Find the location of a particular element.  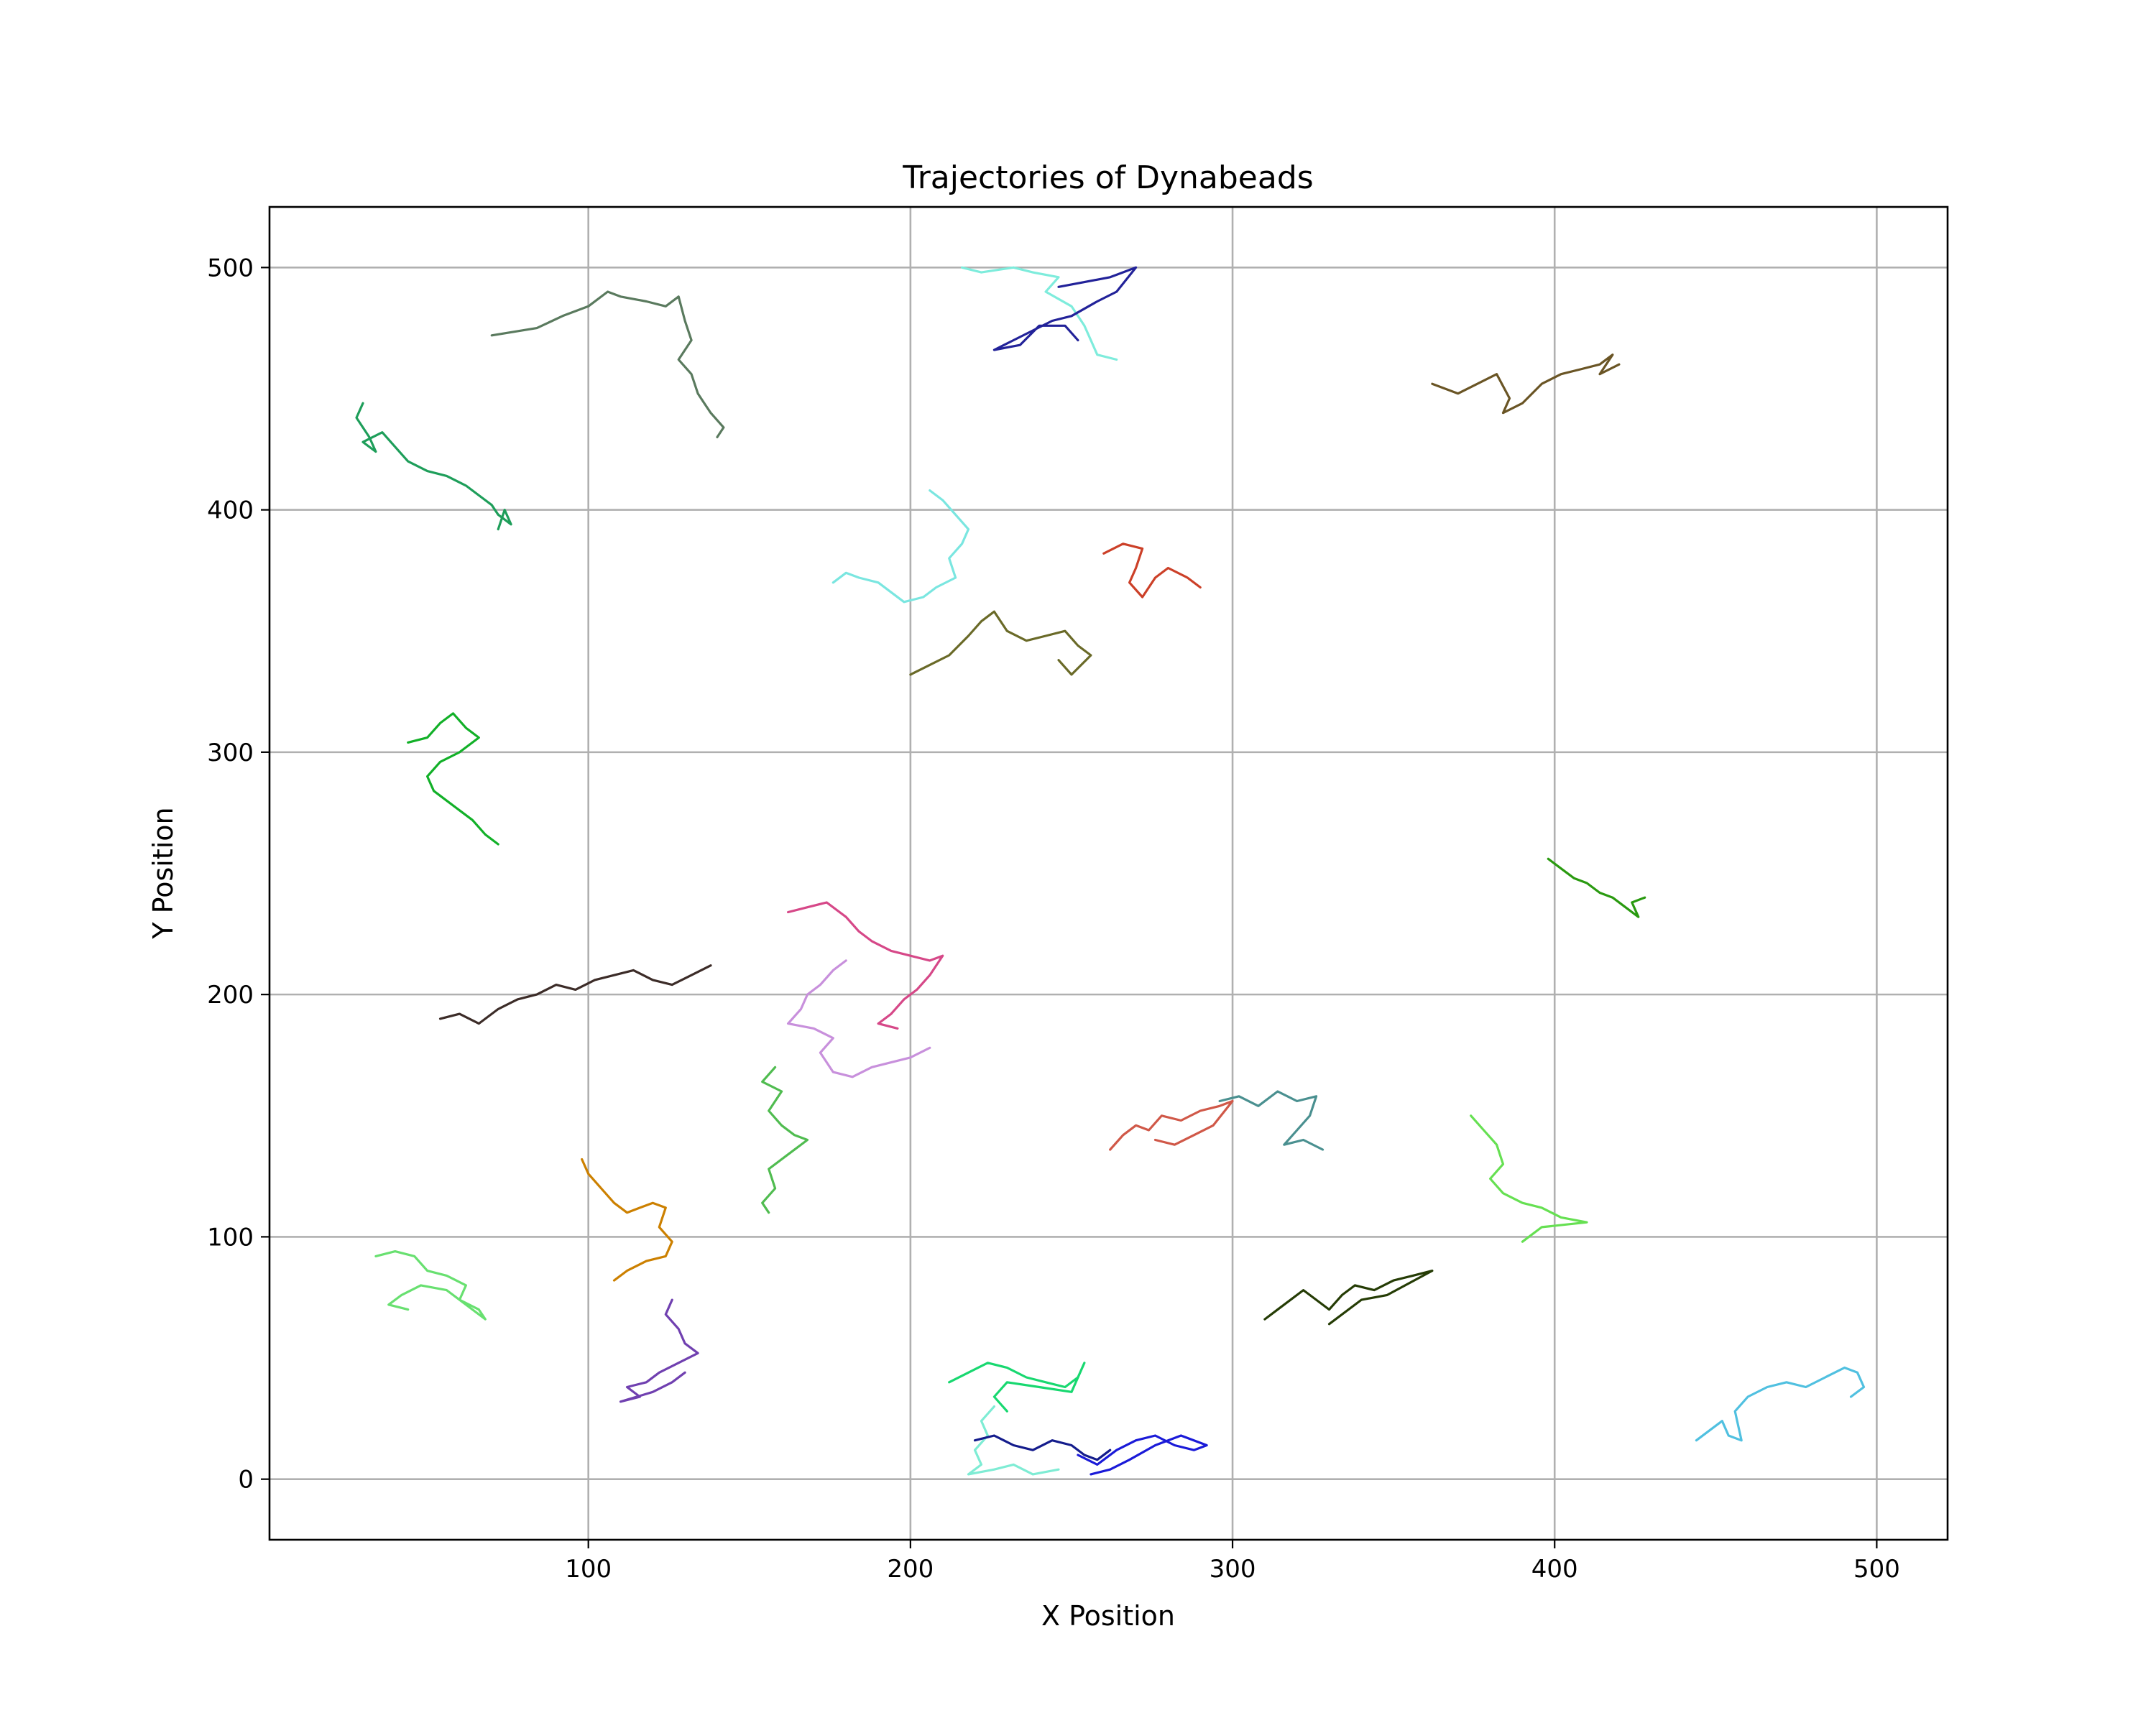

y-tick-label: 300 is located at coordinates (230, 753).